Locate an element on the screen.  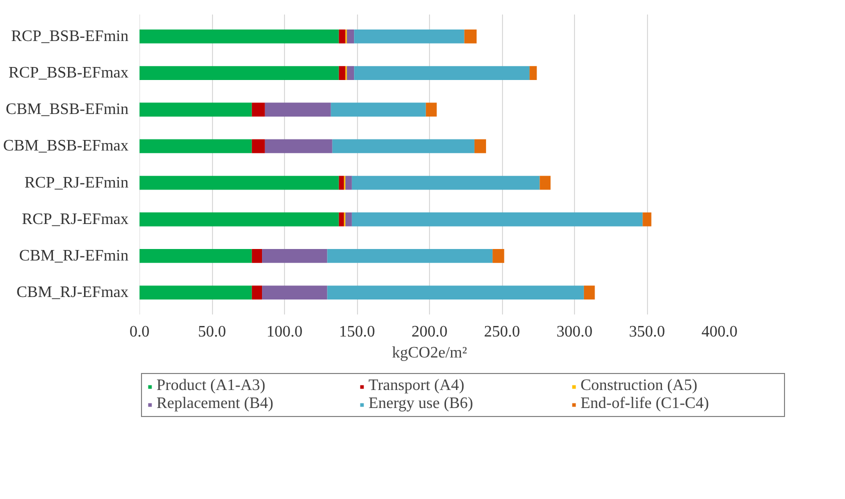
y-tick-label: RCP_BSB-EFmax is located at coordinates (68, 73).